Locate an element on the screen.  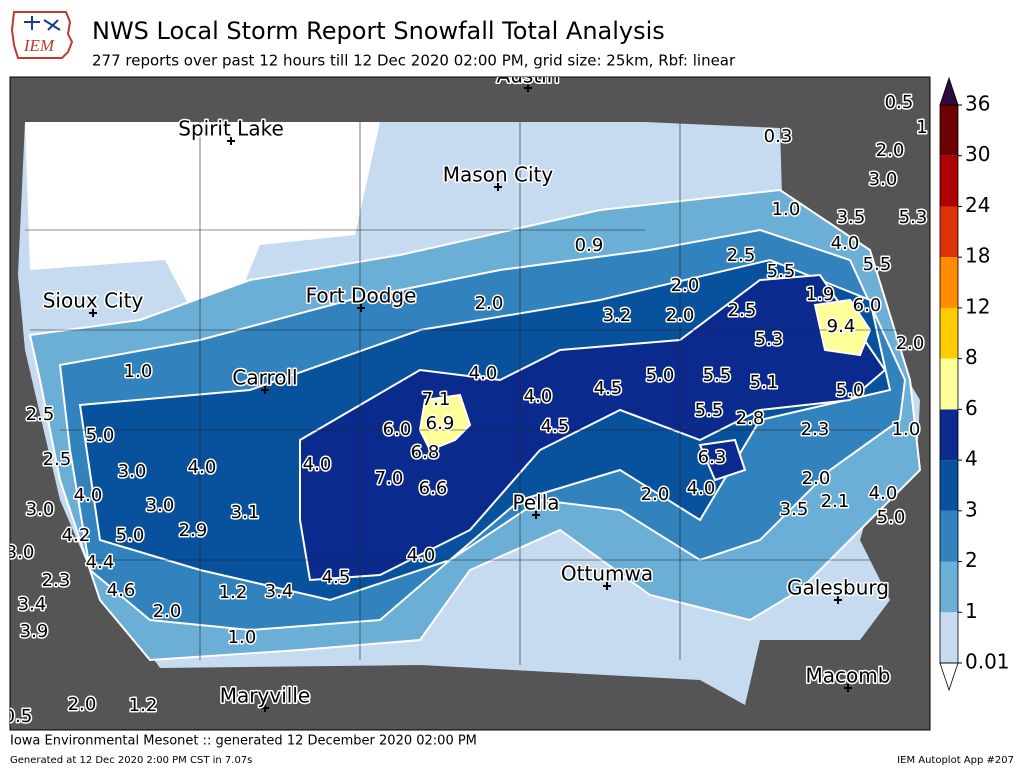
snow-report: 4.6 is located at coordinates (121, 590).